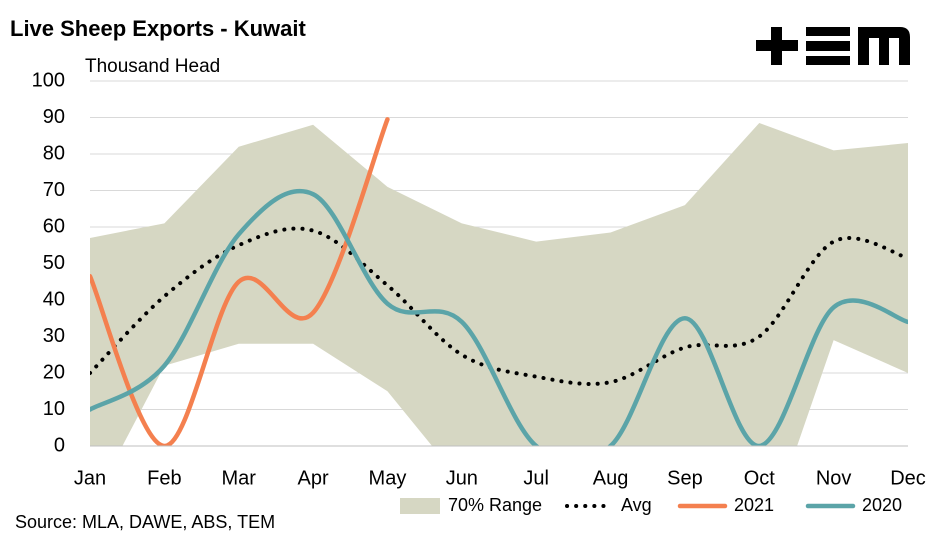  What do you see at coordinates (239, 478) in the screenshot?
I see `x-tick-label: Mar` at bounding box center [239, 478].